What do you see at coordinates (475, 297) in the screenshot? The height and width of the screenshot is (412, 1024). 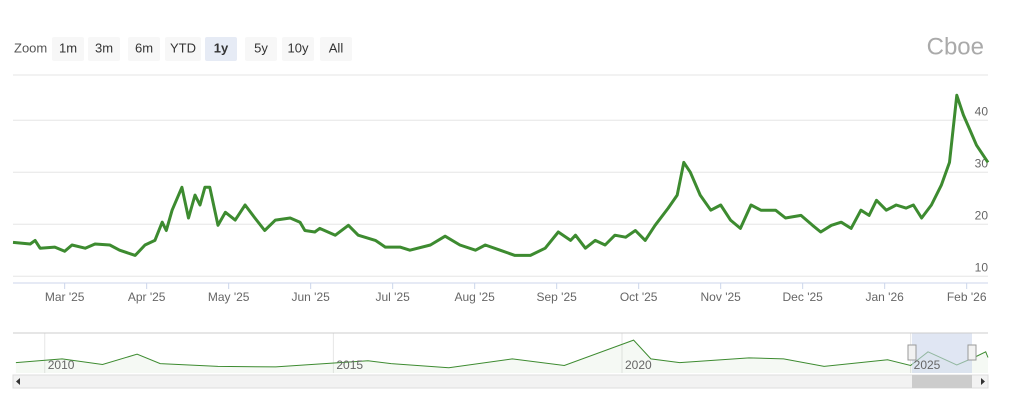 I see `x-tick-label: Aug '25` at bounding box center [475, 297].